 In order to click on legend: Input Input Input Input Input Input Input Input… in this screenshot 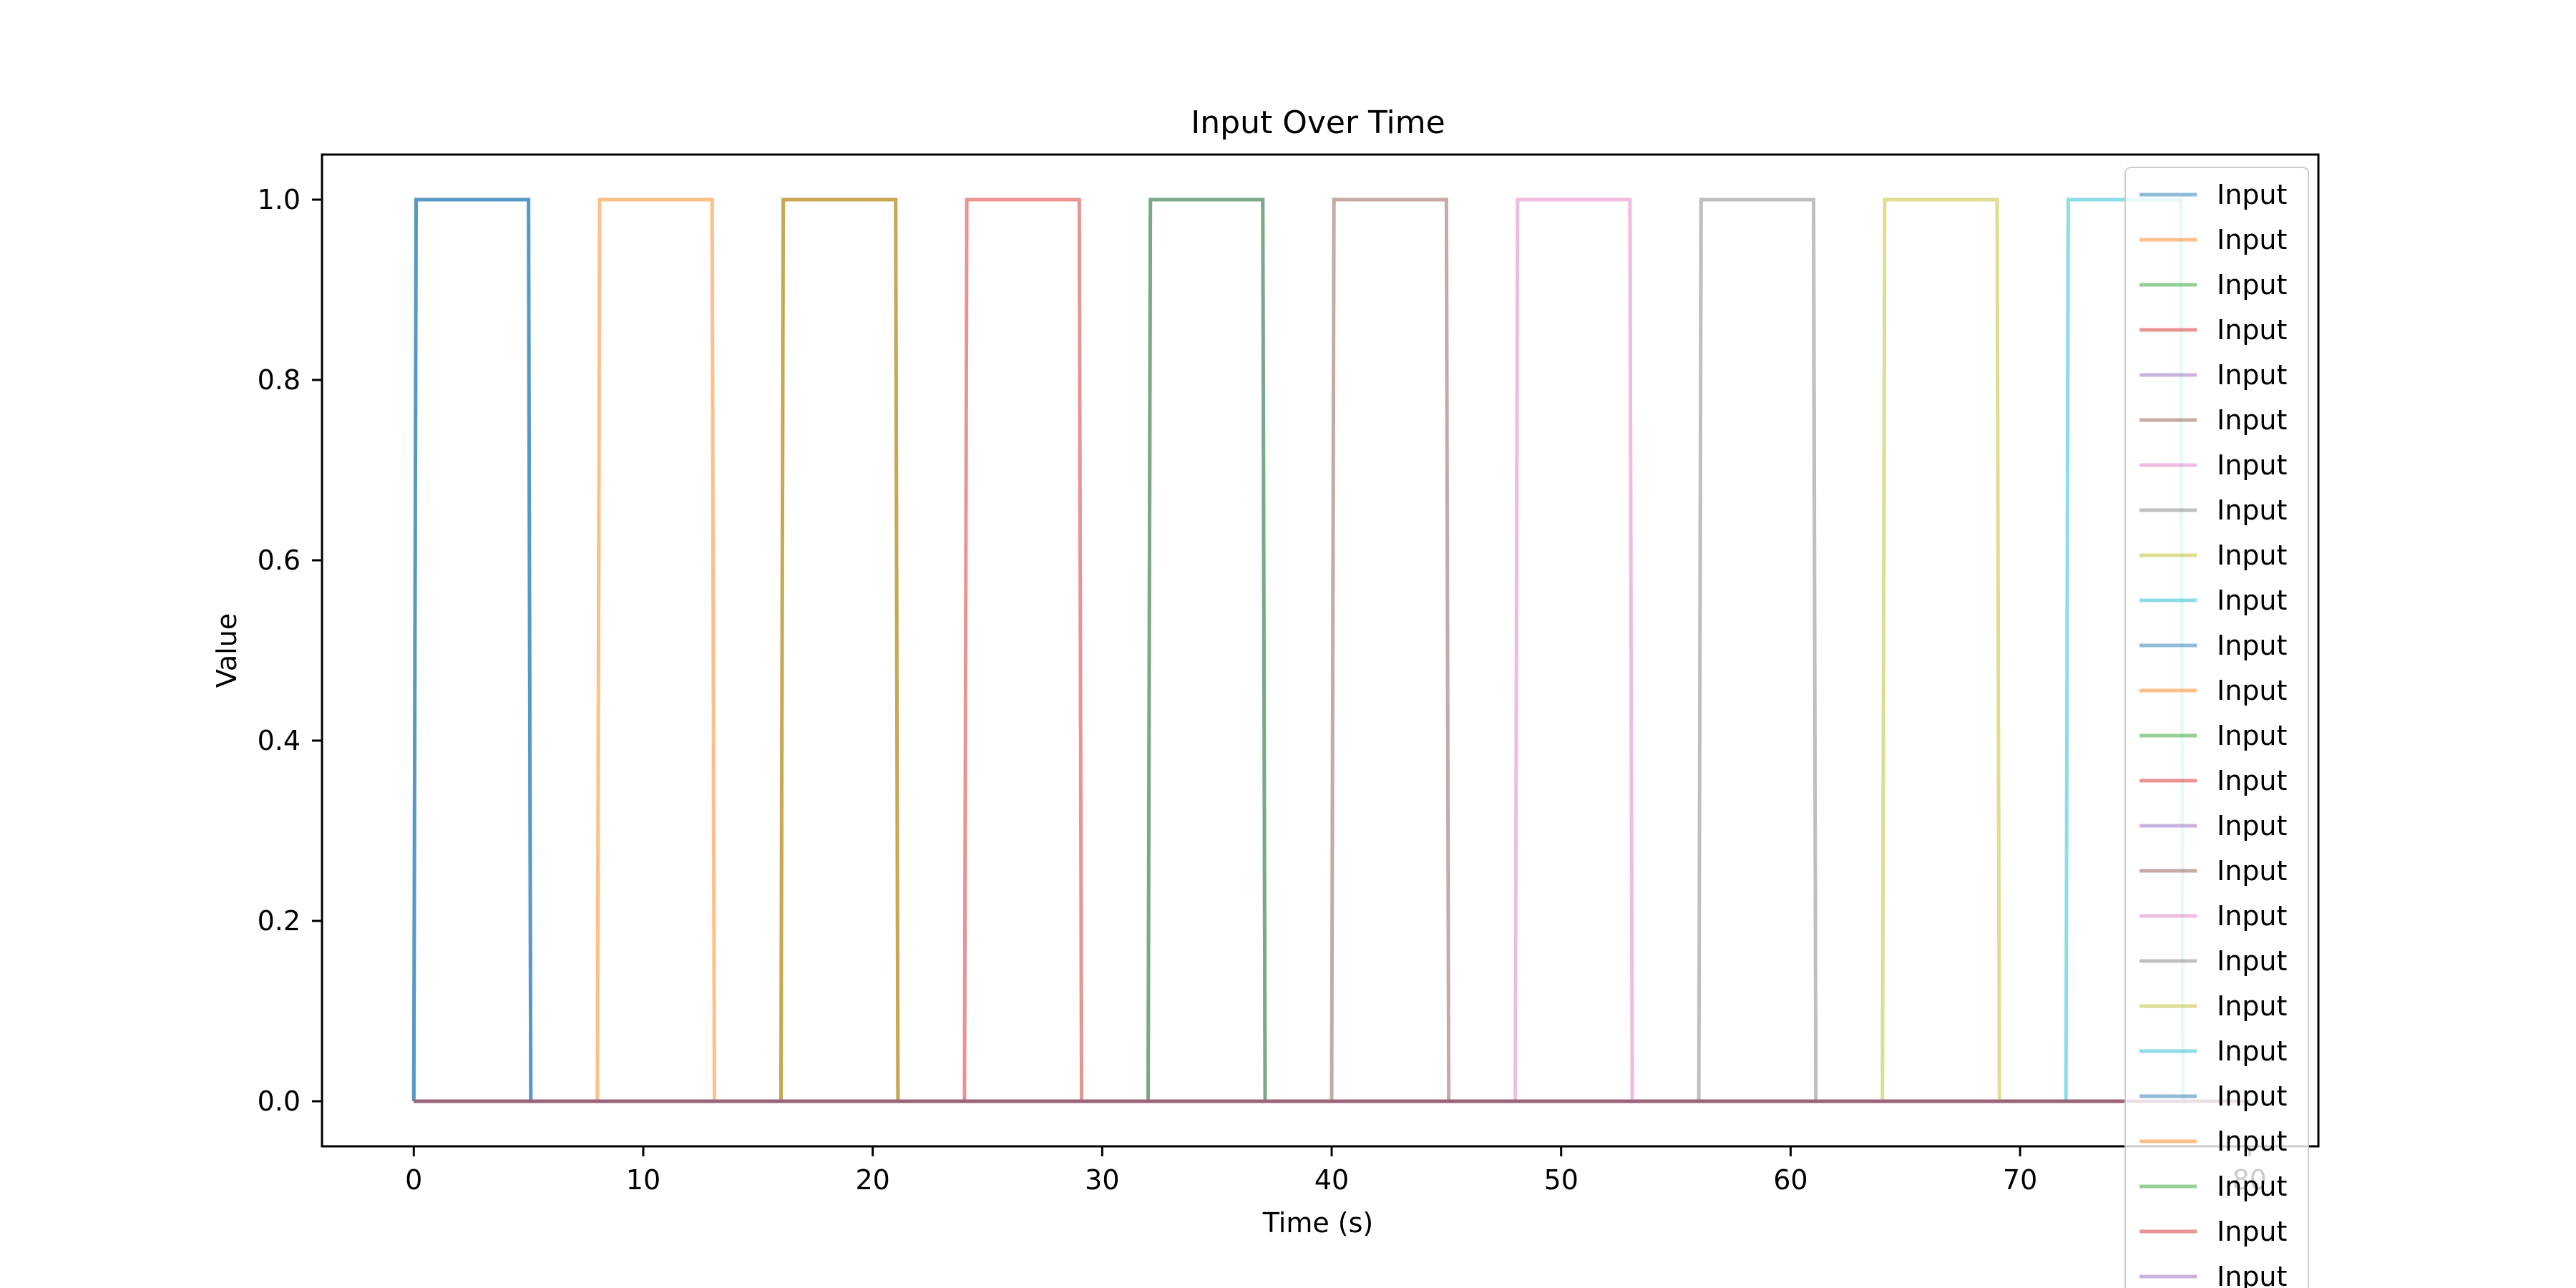, I will do `click(2216, 727)`.